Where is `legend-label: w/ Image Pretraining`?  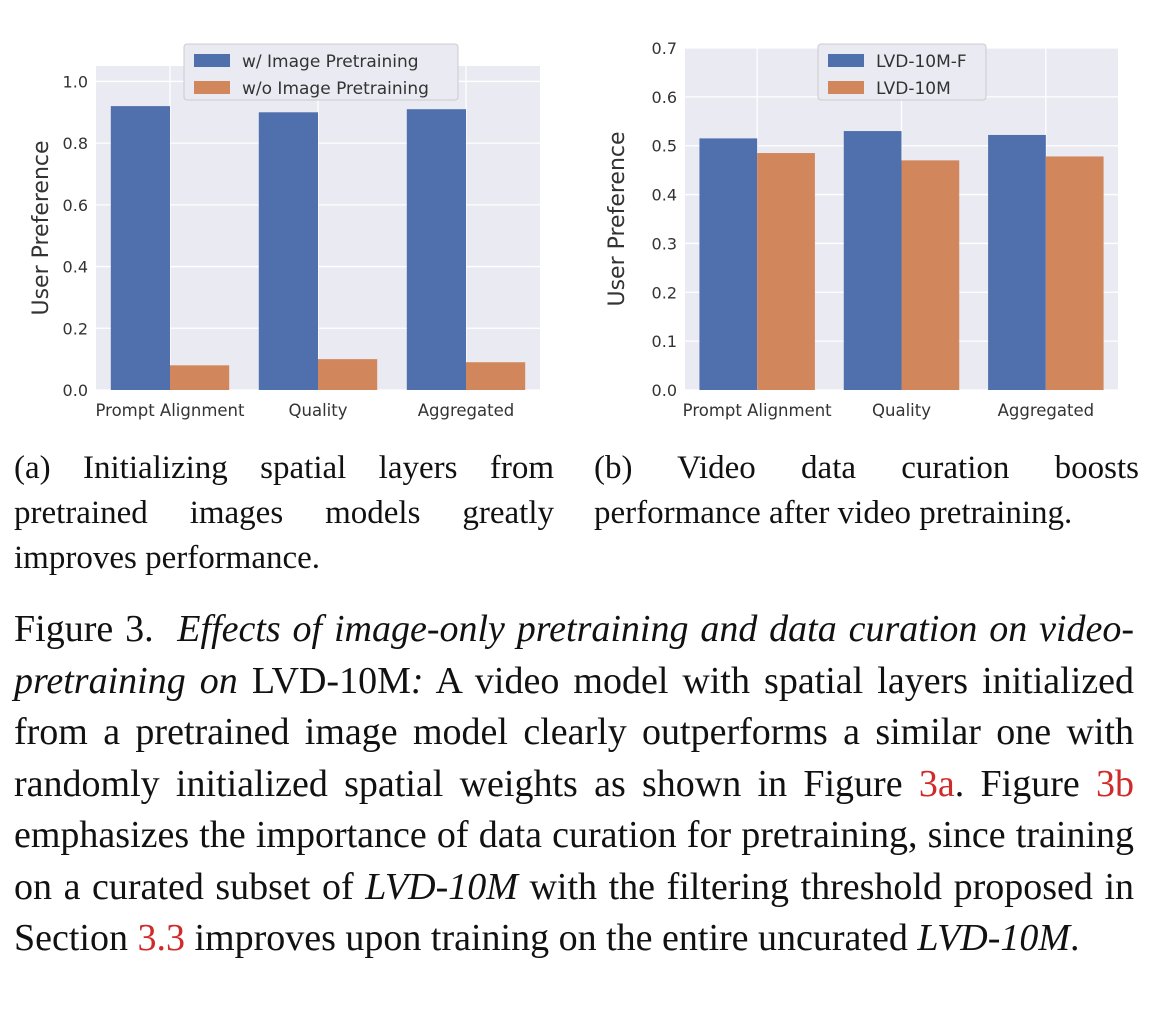 legend-label: w/ Image Pretraining is located at coordinates (330, 62).